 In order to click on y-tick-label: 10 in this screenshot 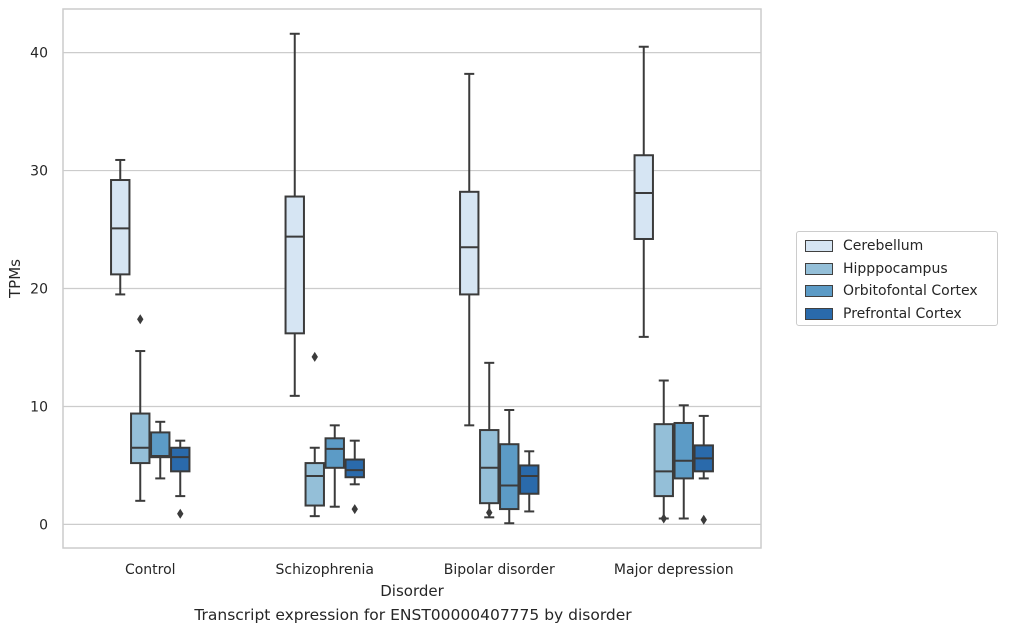, I will do `click(39, 407)`.